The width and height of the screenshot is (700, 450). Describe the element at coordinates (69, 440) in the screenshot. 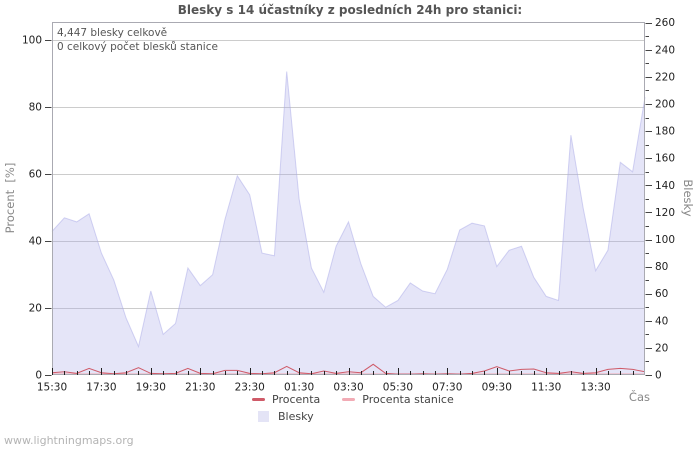

I see `watermark: www.lightningmaps.org` at that location.